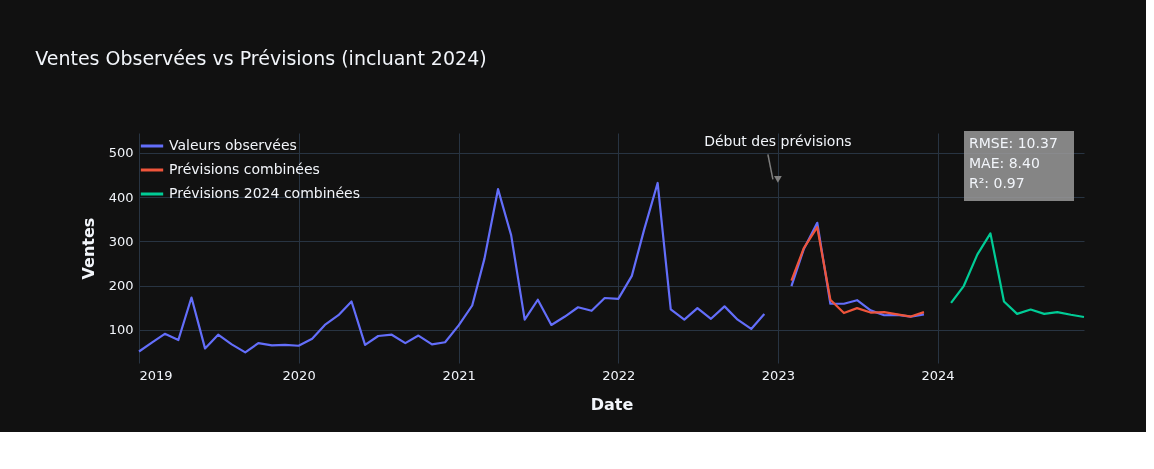  I want to click on legend-label: Prévisions 2024 combinées, so click(264, 193).